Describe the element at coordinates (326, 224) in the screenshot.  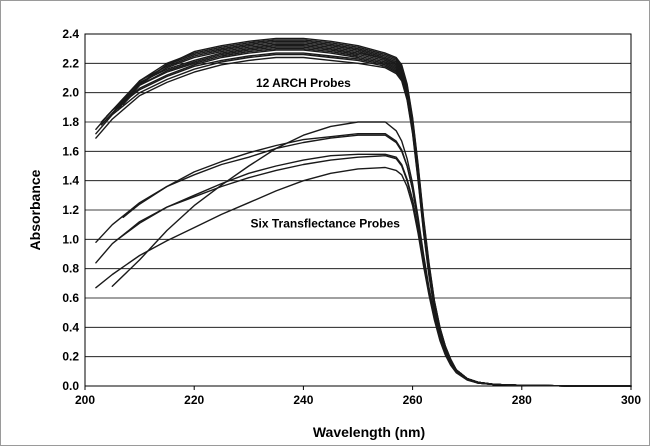
I see `annotation-label: Six Transflectance Probes` at that location.